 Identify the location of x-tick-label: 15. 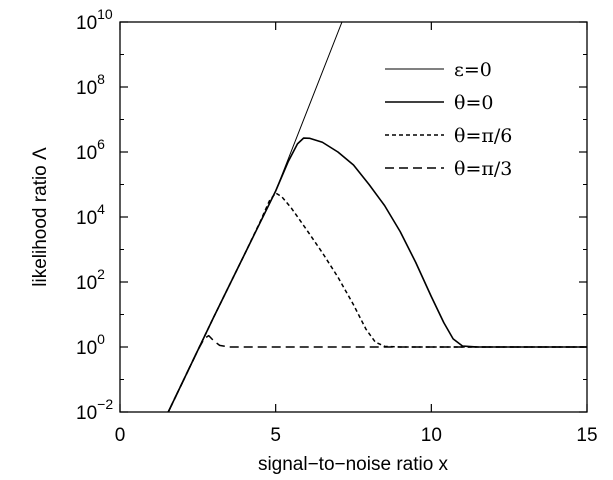
(586, 435).